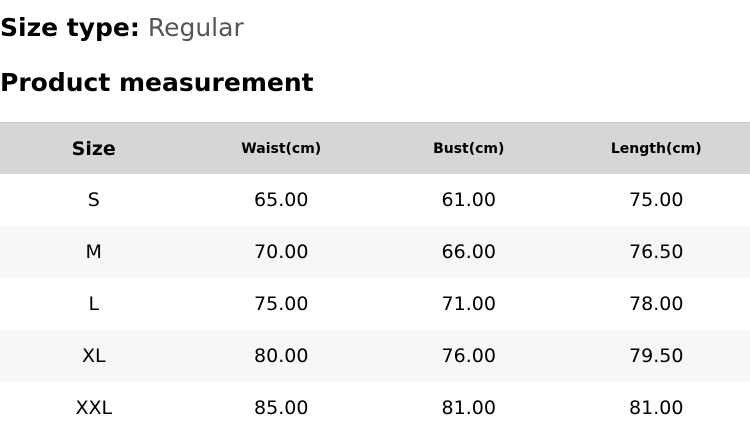 This screenshot has height=434, width=750. I want to click on table-cell: 76.50, so click(656, 252).